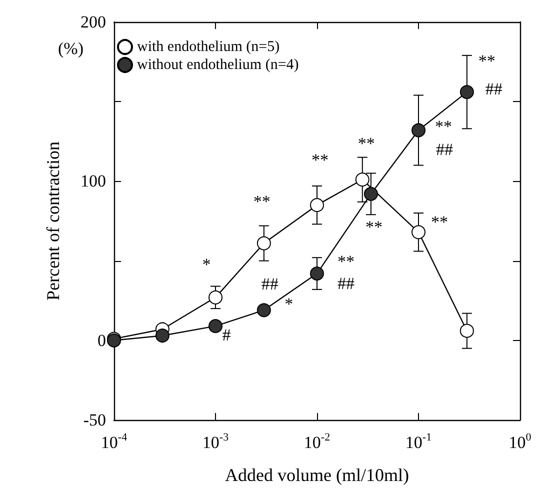  Describe the element at coordinates (218, 65) in the screenshot. I see `legend-label: without endothelium (n=4)` at that location.